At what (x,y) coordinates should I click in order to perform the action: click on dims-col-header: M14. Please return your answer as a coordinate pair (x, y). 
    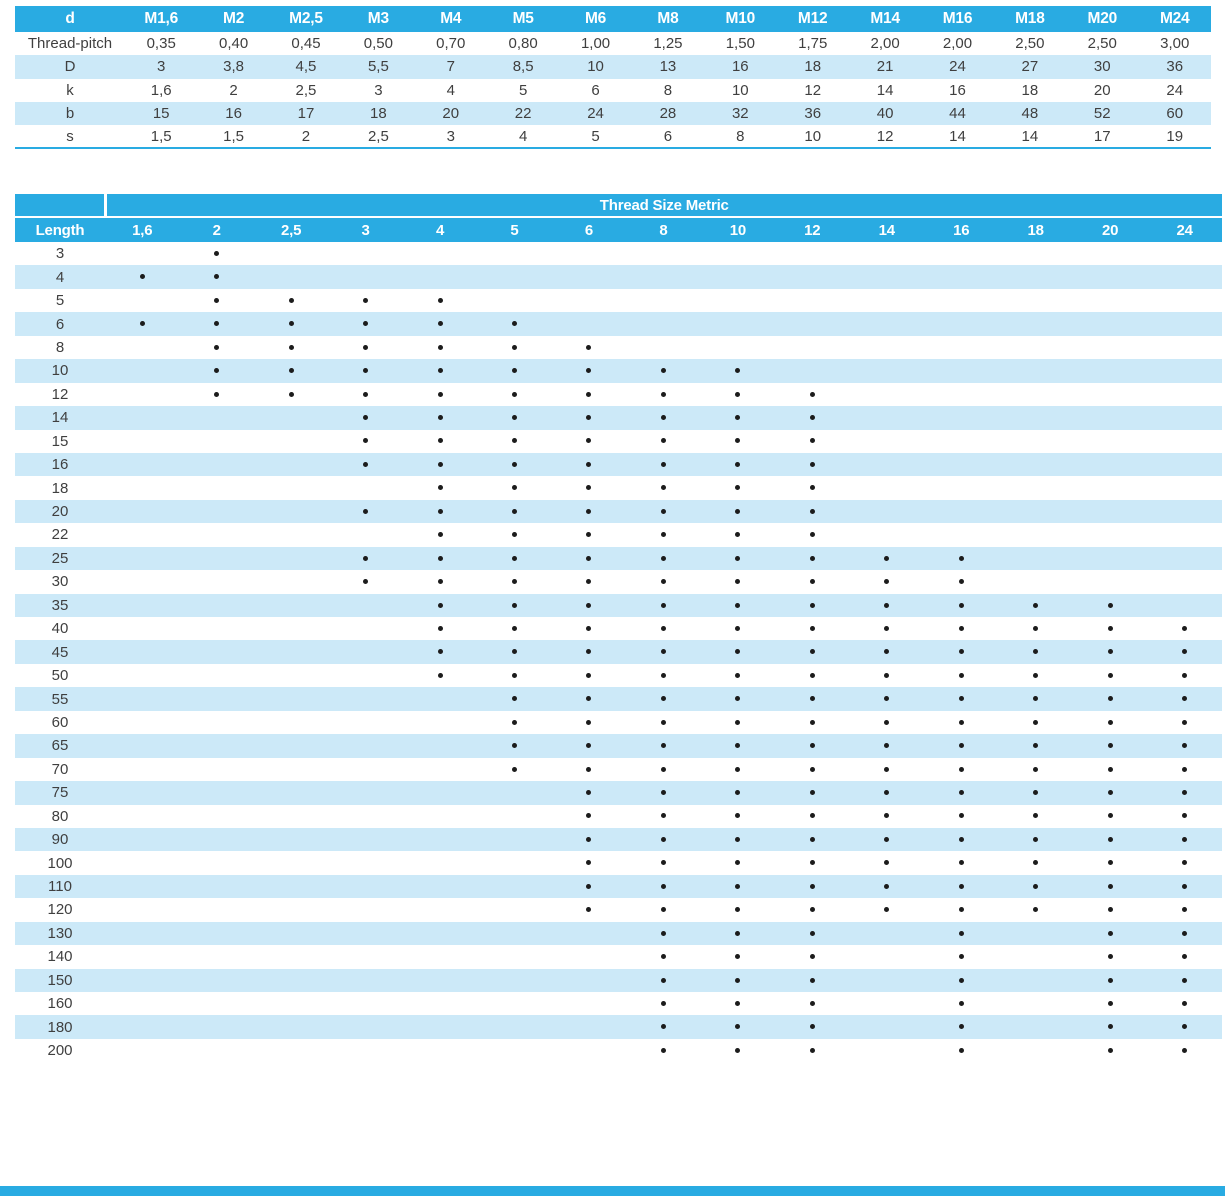
    Looking at the image, I should click on (885, 19).